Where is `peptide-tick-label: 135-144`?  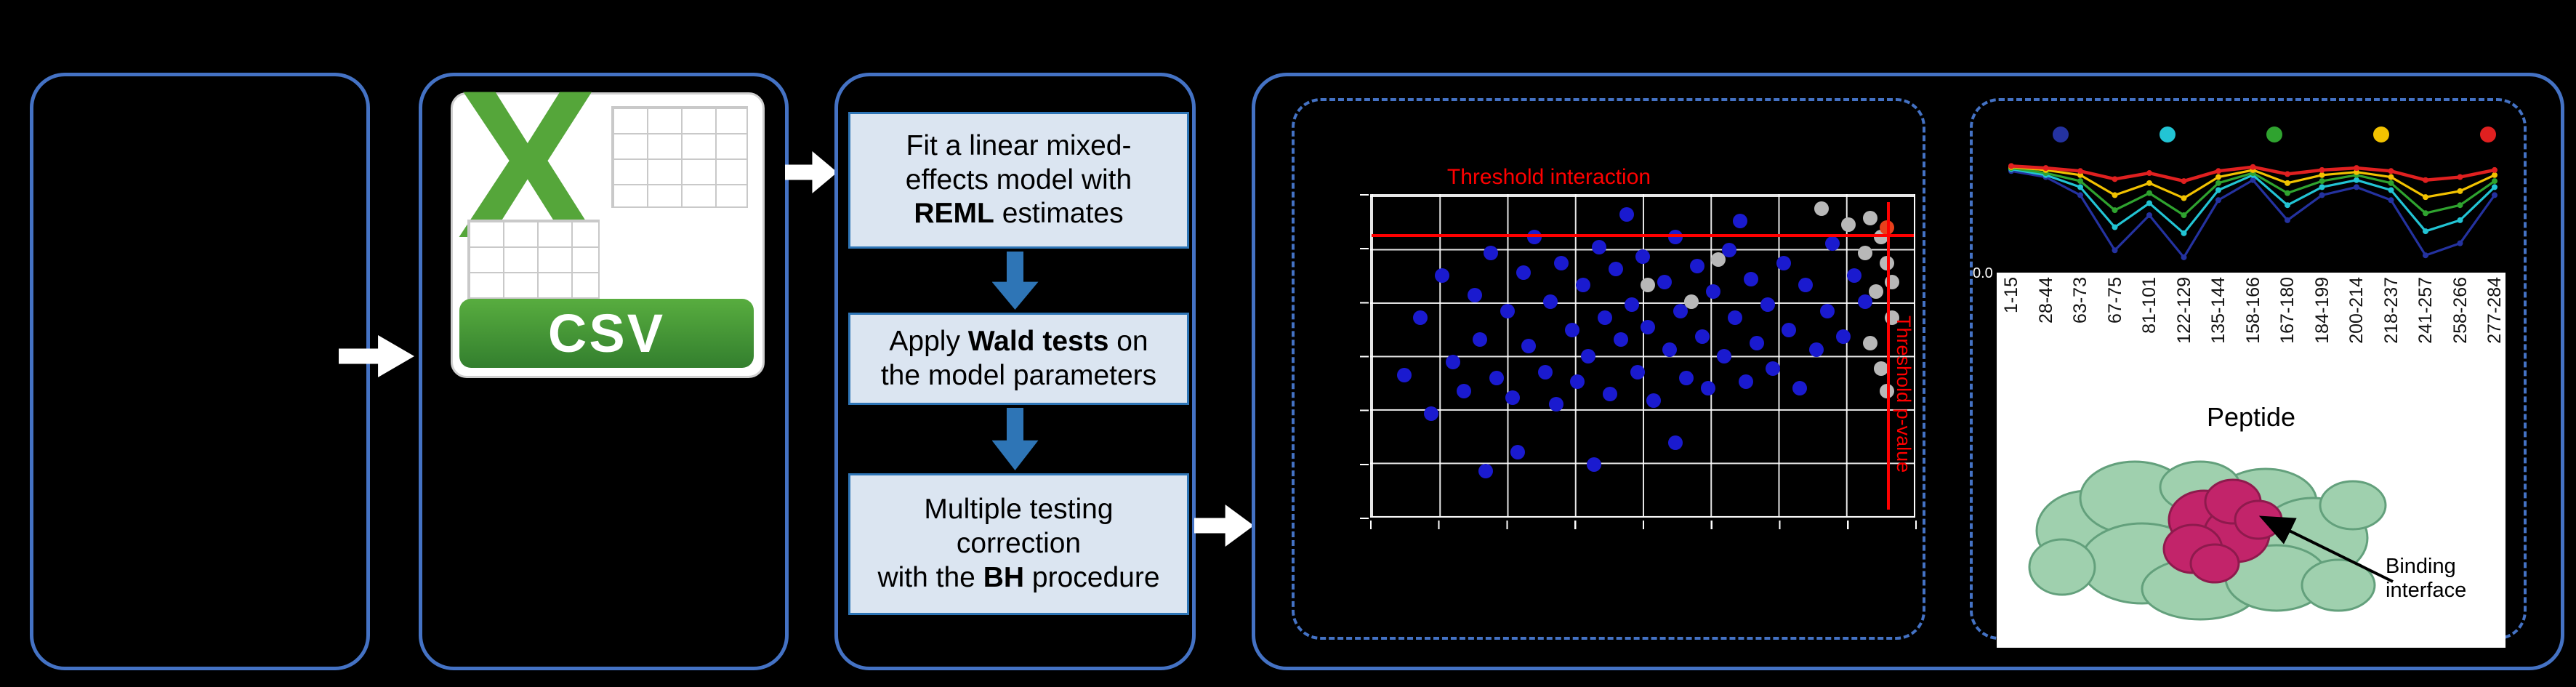 peptide-tick-label: 135-144 is located at coordinates (2218, 310).